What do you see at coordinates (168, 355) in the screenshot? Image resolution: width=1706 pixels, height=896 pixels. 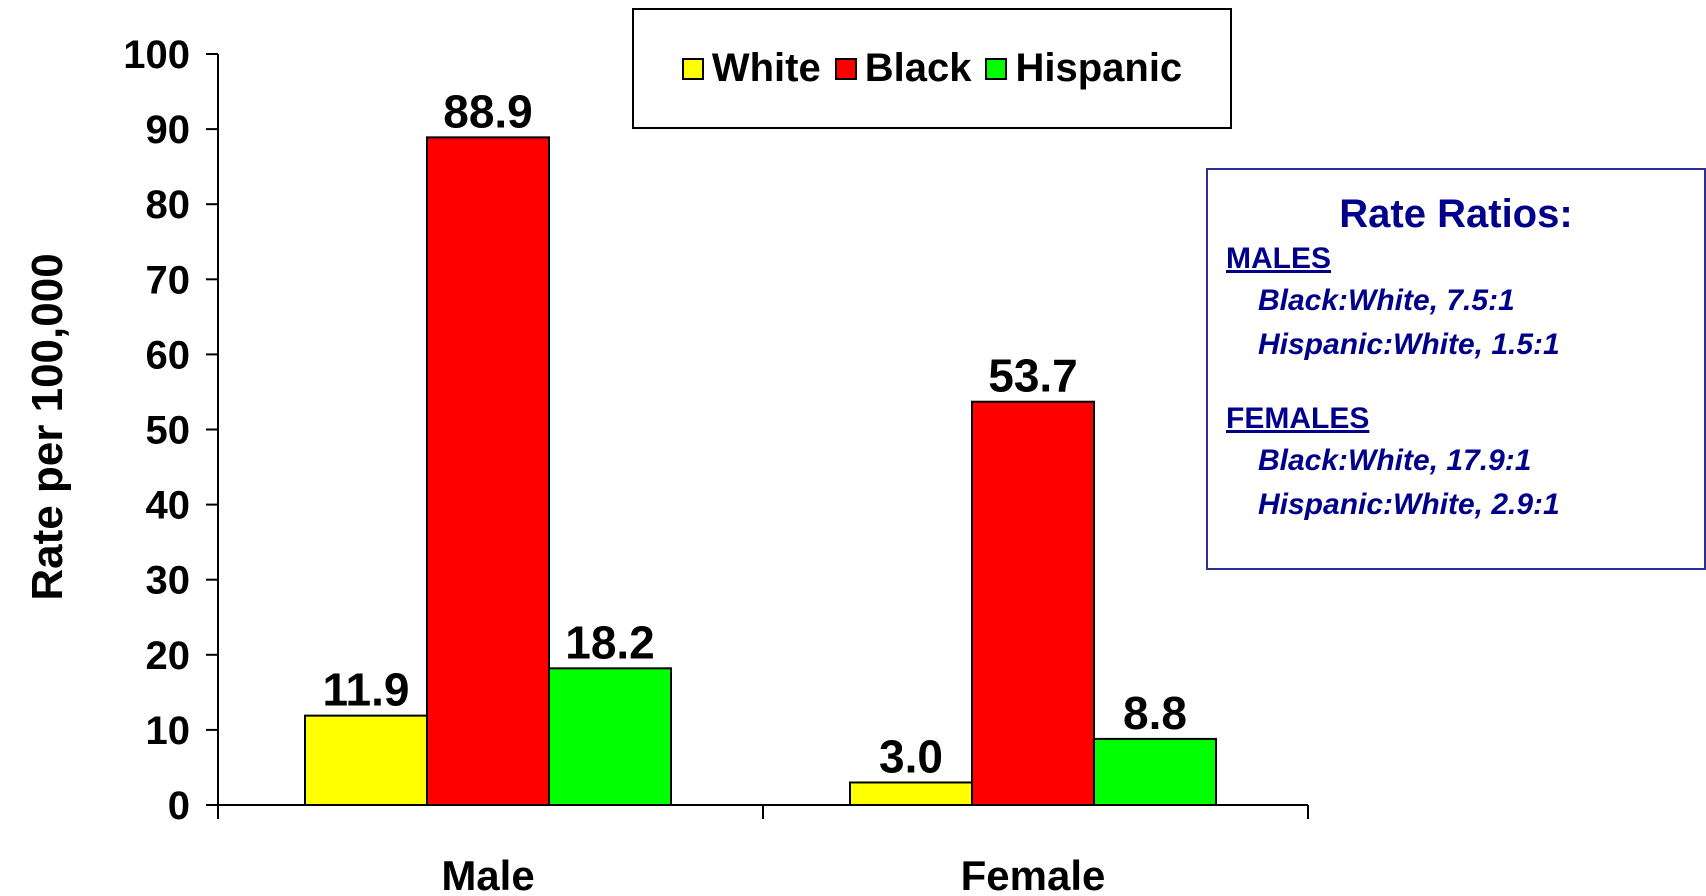 I see `y-tick-label: 60` at bounding box center [168, 355].